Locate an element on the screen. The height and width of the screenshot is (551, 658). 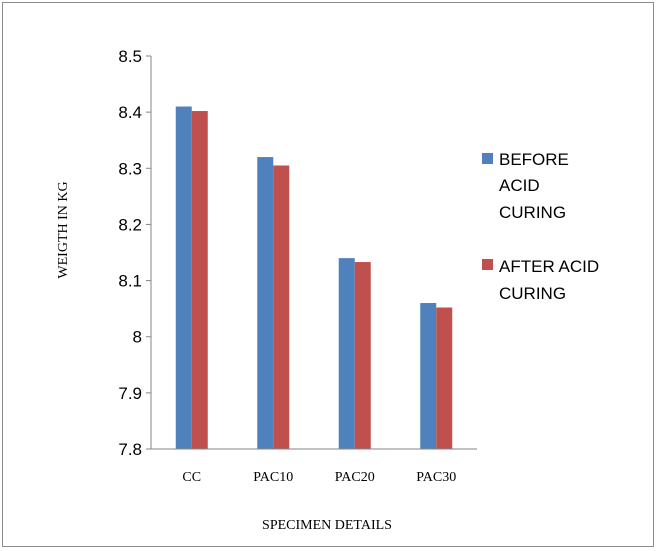
y-tick-label: 8.2 is located at coordinates (130, 224).